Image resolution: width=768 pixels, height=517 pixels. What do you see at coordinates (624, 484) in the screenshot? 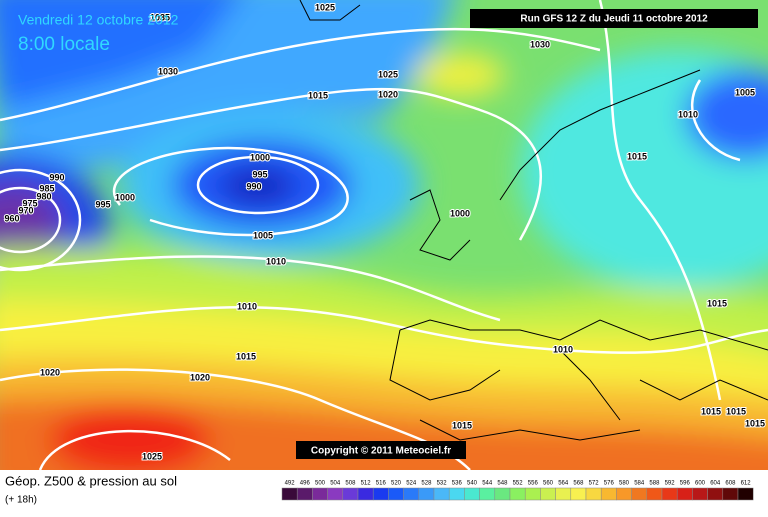
I see `legend-label: 580` at bounding box center [624, 484].